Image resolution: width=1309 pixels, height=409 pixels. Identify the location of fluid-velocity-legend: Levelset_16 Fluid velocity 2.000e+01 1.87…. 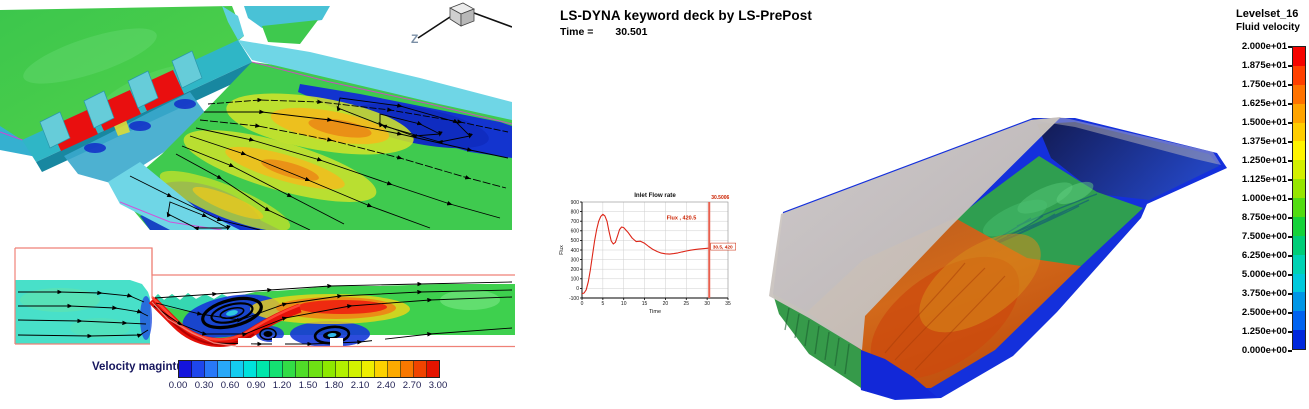
(1272, 192).